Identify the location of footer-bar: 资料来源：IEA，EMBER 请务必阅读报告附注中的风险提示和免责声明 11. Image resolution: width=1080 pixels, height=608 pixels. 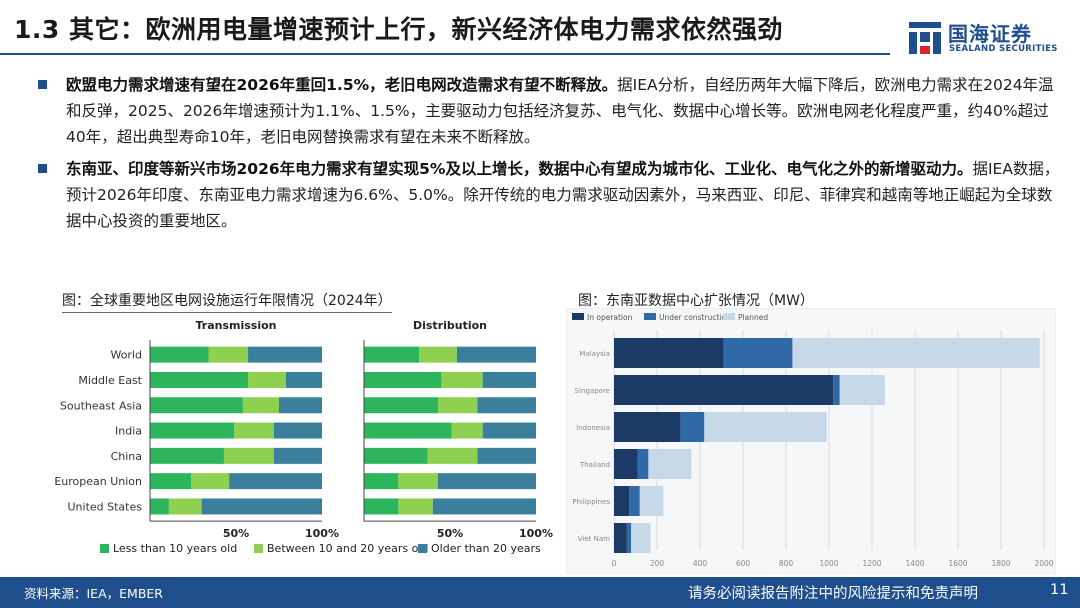
(540, 592).